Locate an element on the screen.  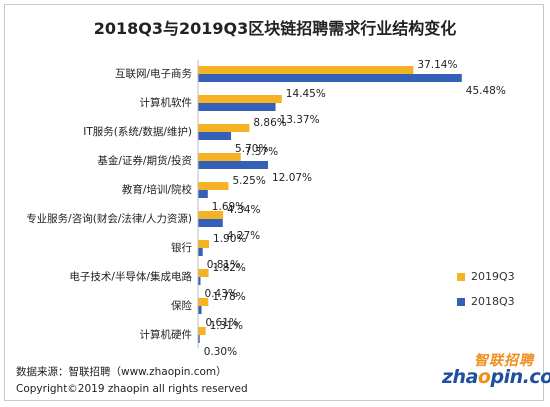
data-label: 8.86% is located at coordinates (269, 123).